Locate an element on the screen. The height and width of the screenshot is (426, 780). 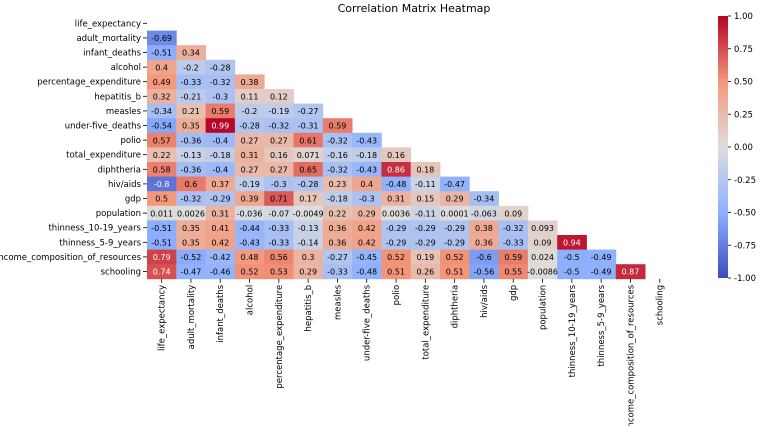
cell-value-label: 0.29 is located at coordinates (455, 199).